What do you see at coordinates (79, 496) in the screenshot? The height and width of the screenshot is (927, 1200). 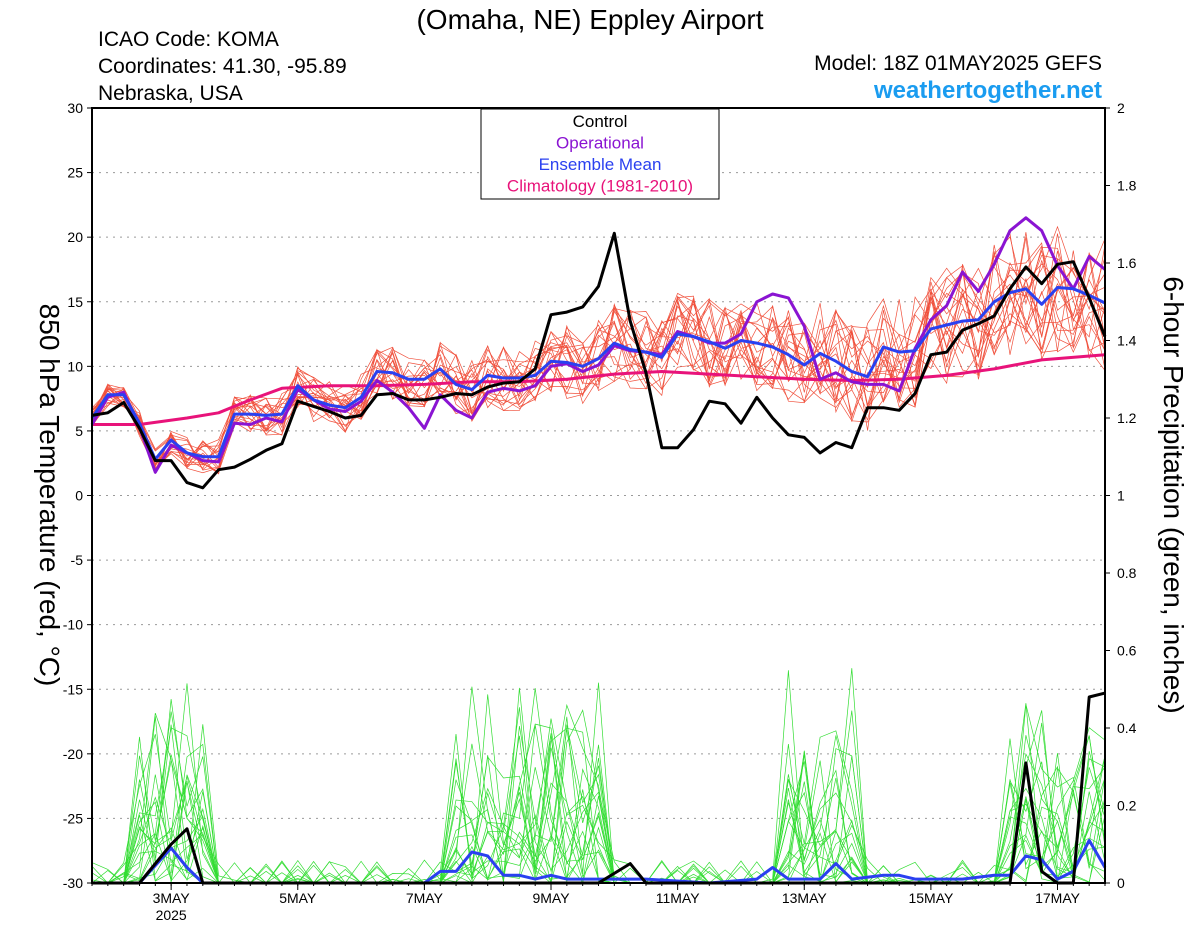 I see `y-tick-label-left: 0` at bounding box center [79, 496].